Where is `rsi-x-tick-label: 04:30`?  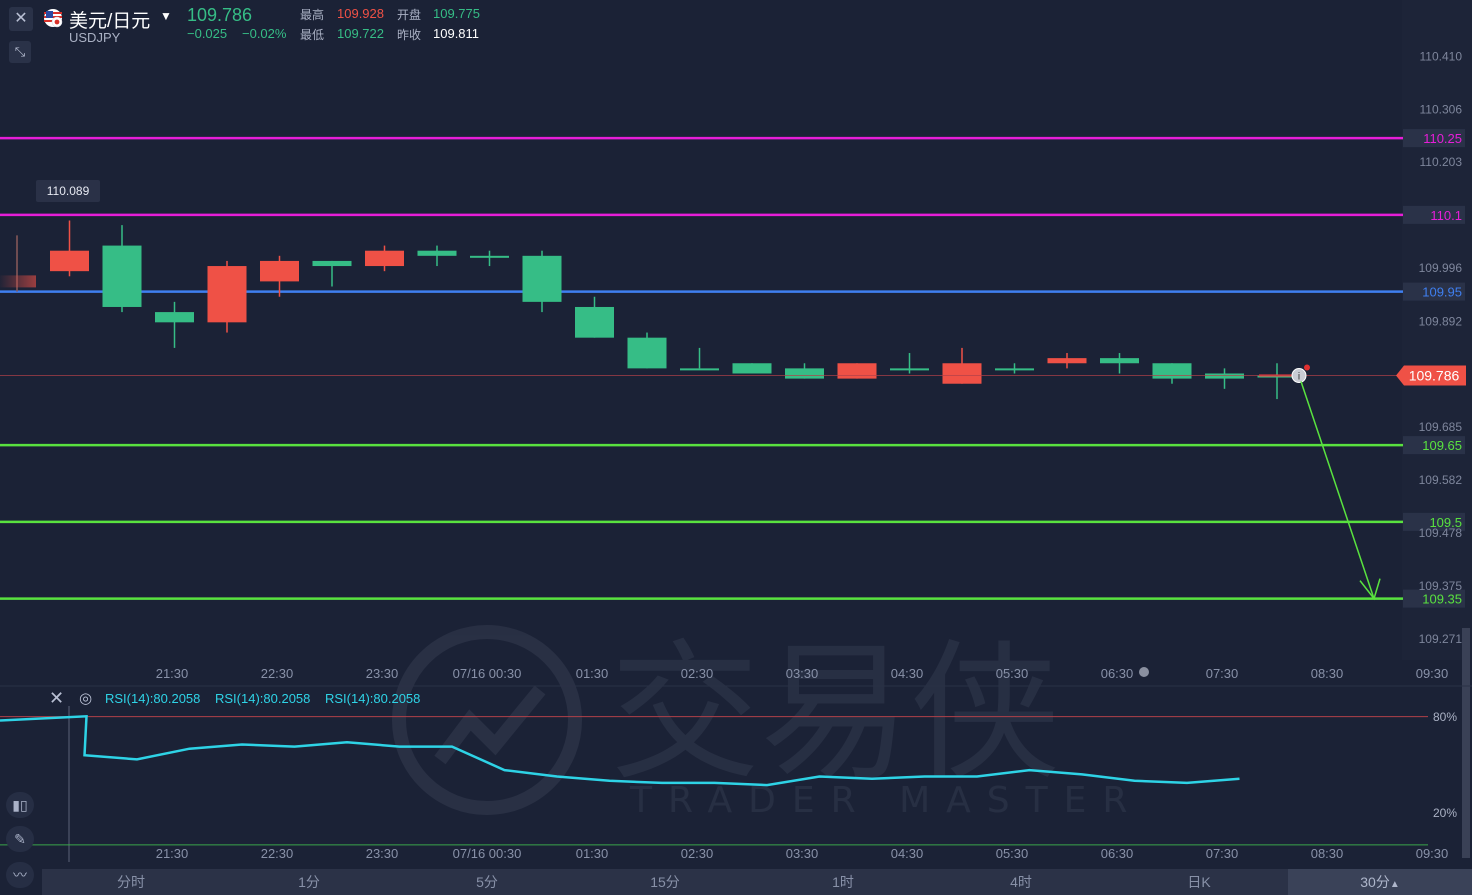
rsi-x-tick-label: 04:30 is located at coordinates (907, 853).